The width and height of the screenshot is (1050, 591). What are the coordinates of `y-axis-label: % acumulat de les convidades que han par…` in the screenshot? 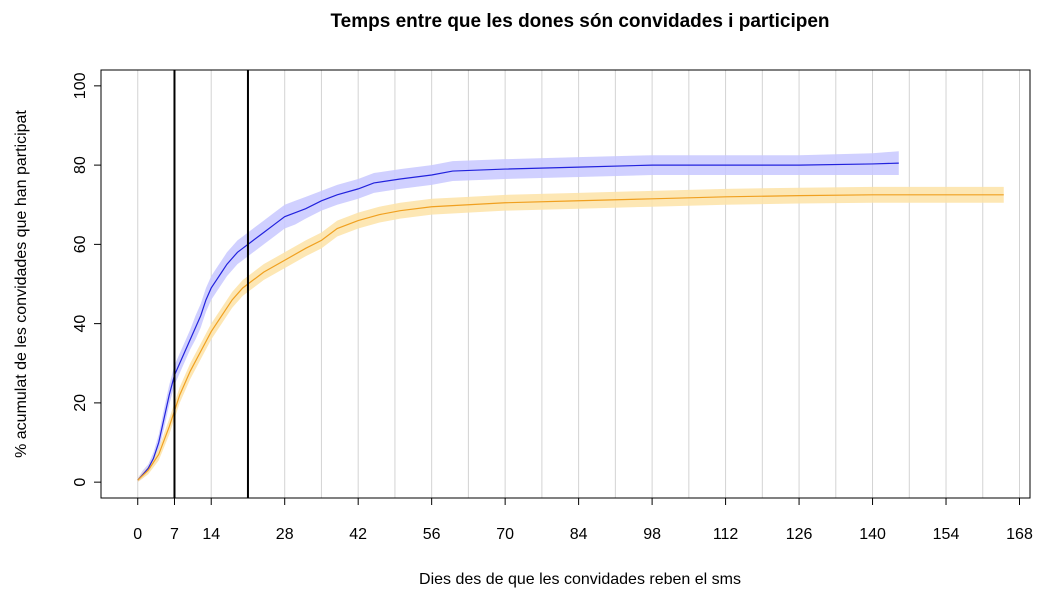 It's located at (21, 284).